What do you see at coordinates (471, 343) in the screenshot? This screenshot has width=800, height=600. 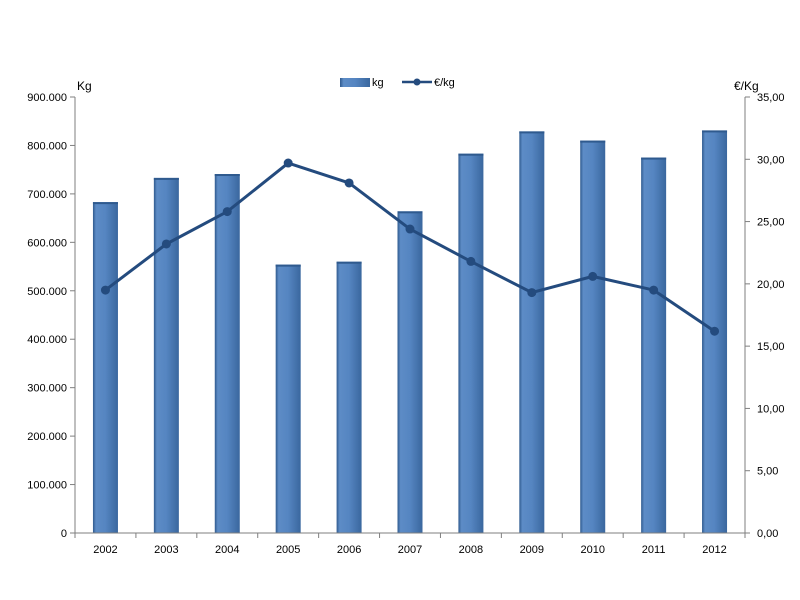 I see `bar-2008` at bounding box center [471, 343].